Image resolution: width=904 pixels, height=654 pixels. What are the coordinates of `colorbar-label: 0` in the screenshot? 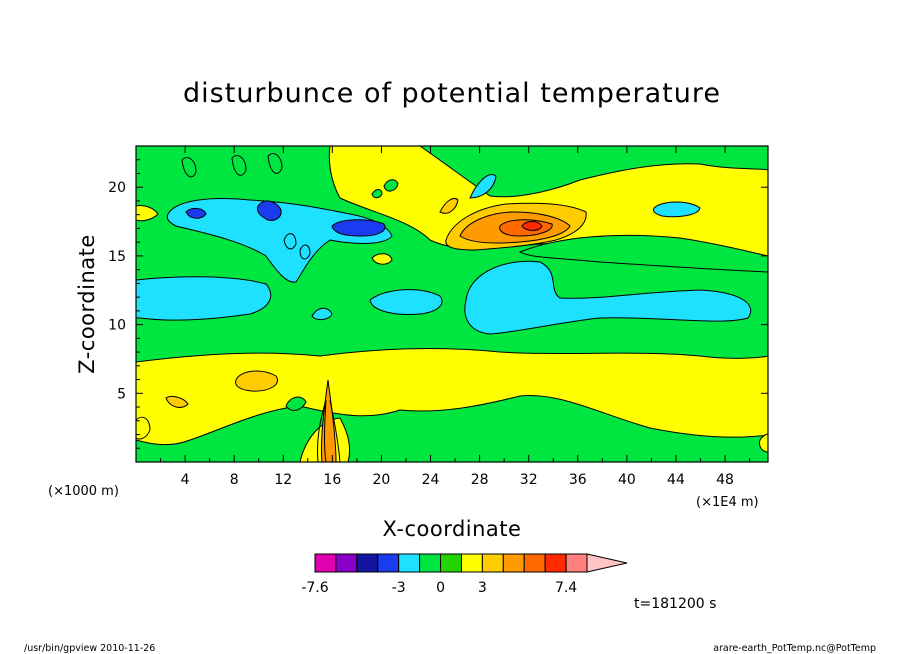 It's located at (440, 588).